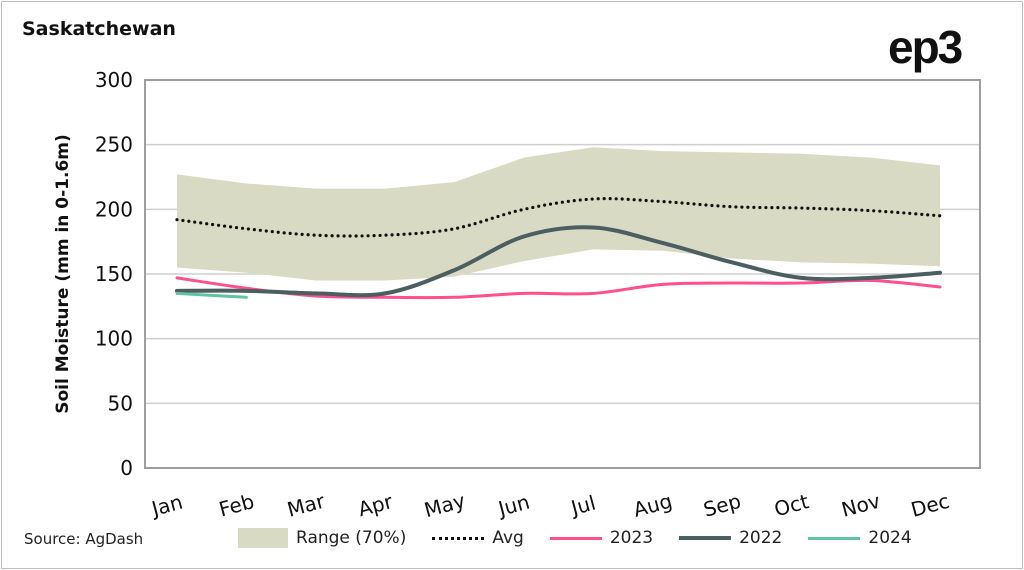 This screenshot has width=1024, height=570. I want to click on y-tick-label: 50, so click(120, 403).